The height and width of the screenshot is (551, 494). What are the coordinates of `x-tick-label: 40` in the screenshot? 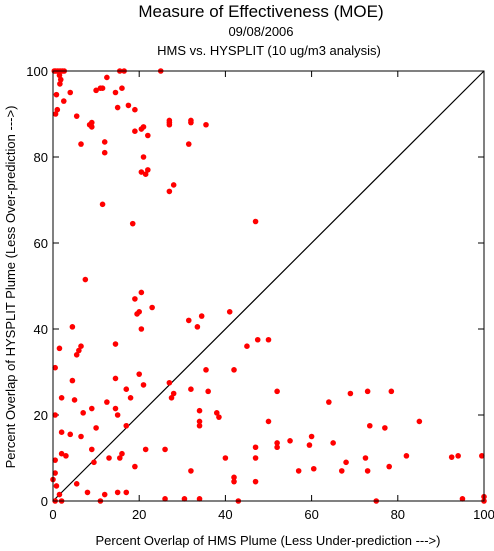 It's located at (225, 514).